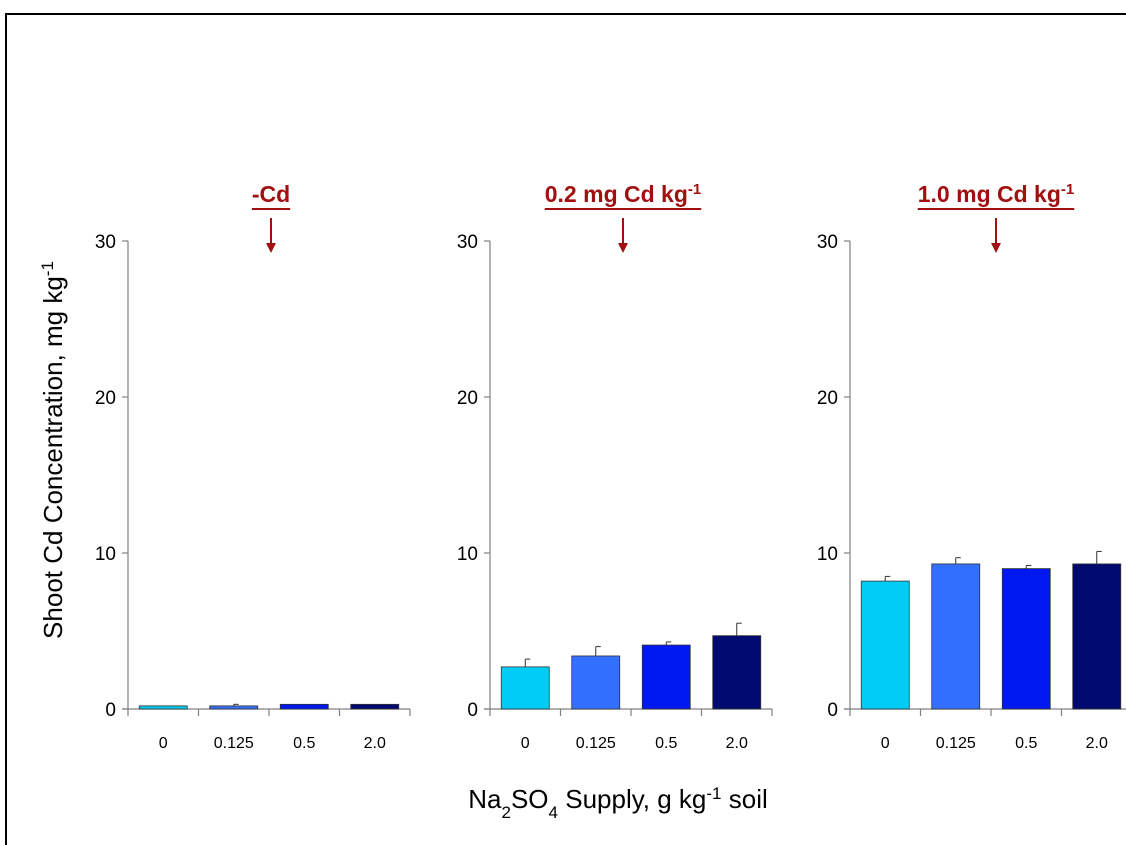 This screenshot has width=1126, height=845. What do you see at coordinates (553, 812) in the screenshot?
I see `x-axis-title-sub4: 4` at bounding box center [553, 812].